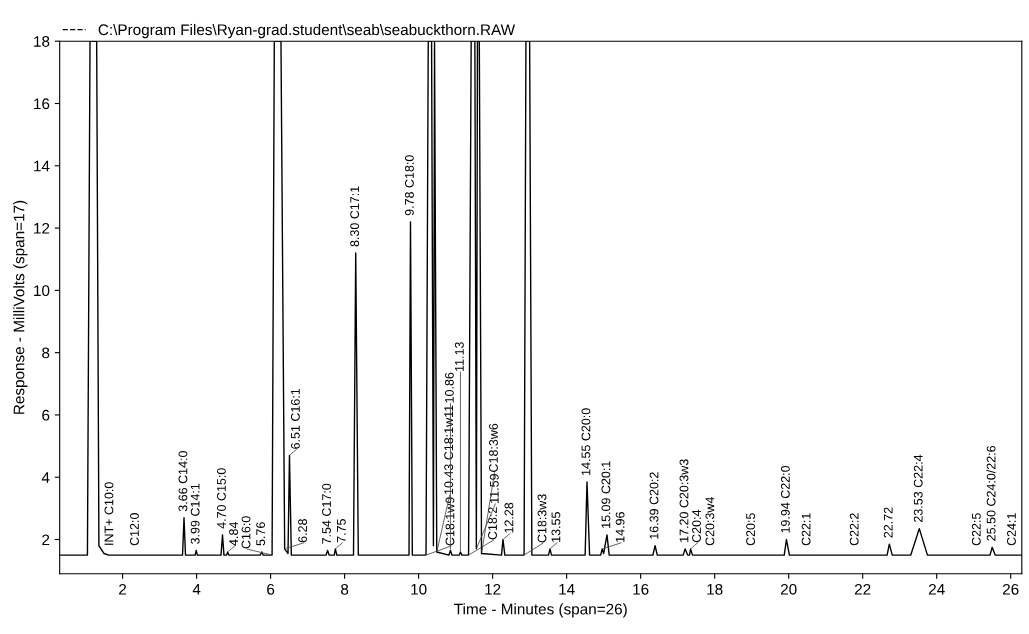 This screenshot has height=634, width=1029. What do you see at coordinates (450, 521) in the screenshot?
I see `annotation: C18:1w9` at bounding box center [450, 521].